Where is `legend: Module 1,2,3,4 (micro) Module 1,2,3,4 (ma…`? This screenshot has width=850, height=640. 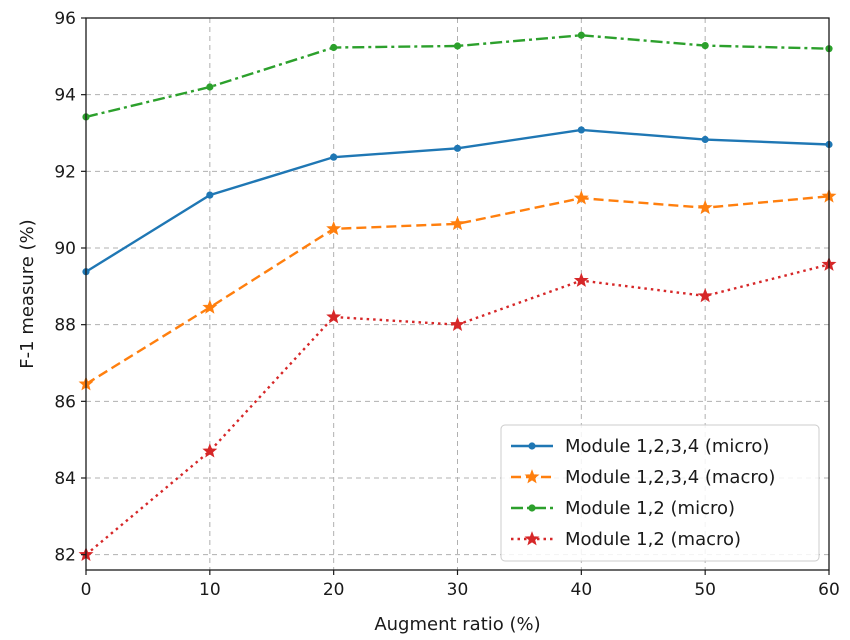 legend: Module 1,2,3,4 (micro) Module 1,2,3,4 (ma… is located at coordinates (660, 493).